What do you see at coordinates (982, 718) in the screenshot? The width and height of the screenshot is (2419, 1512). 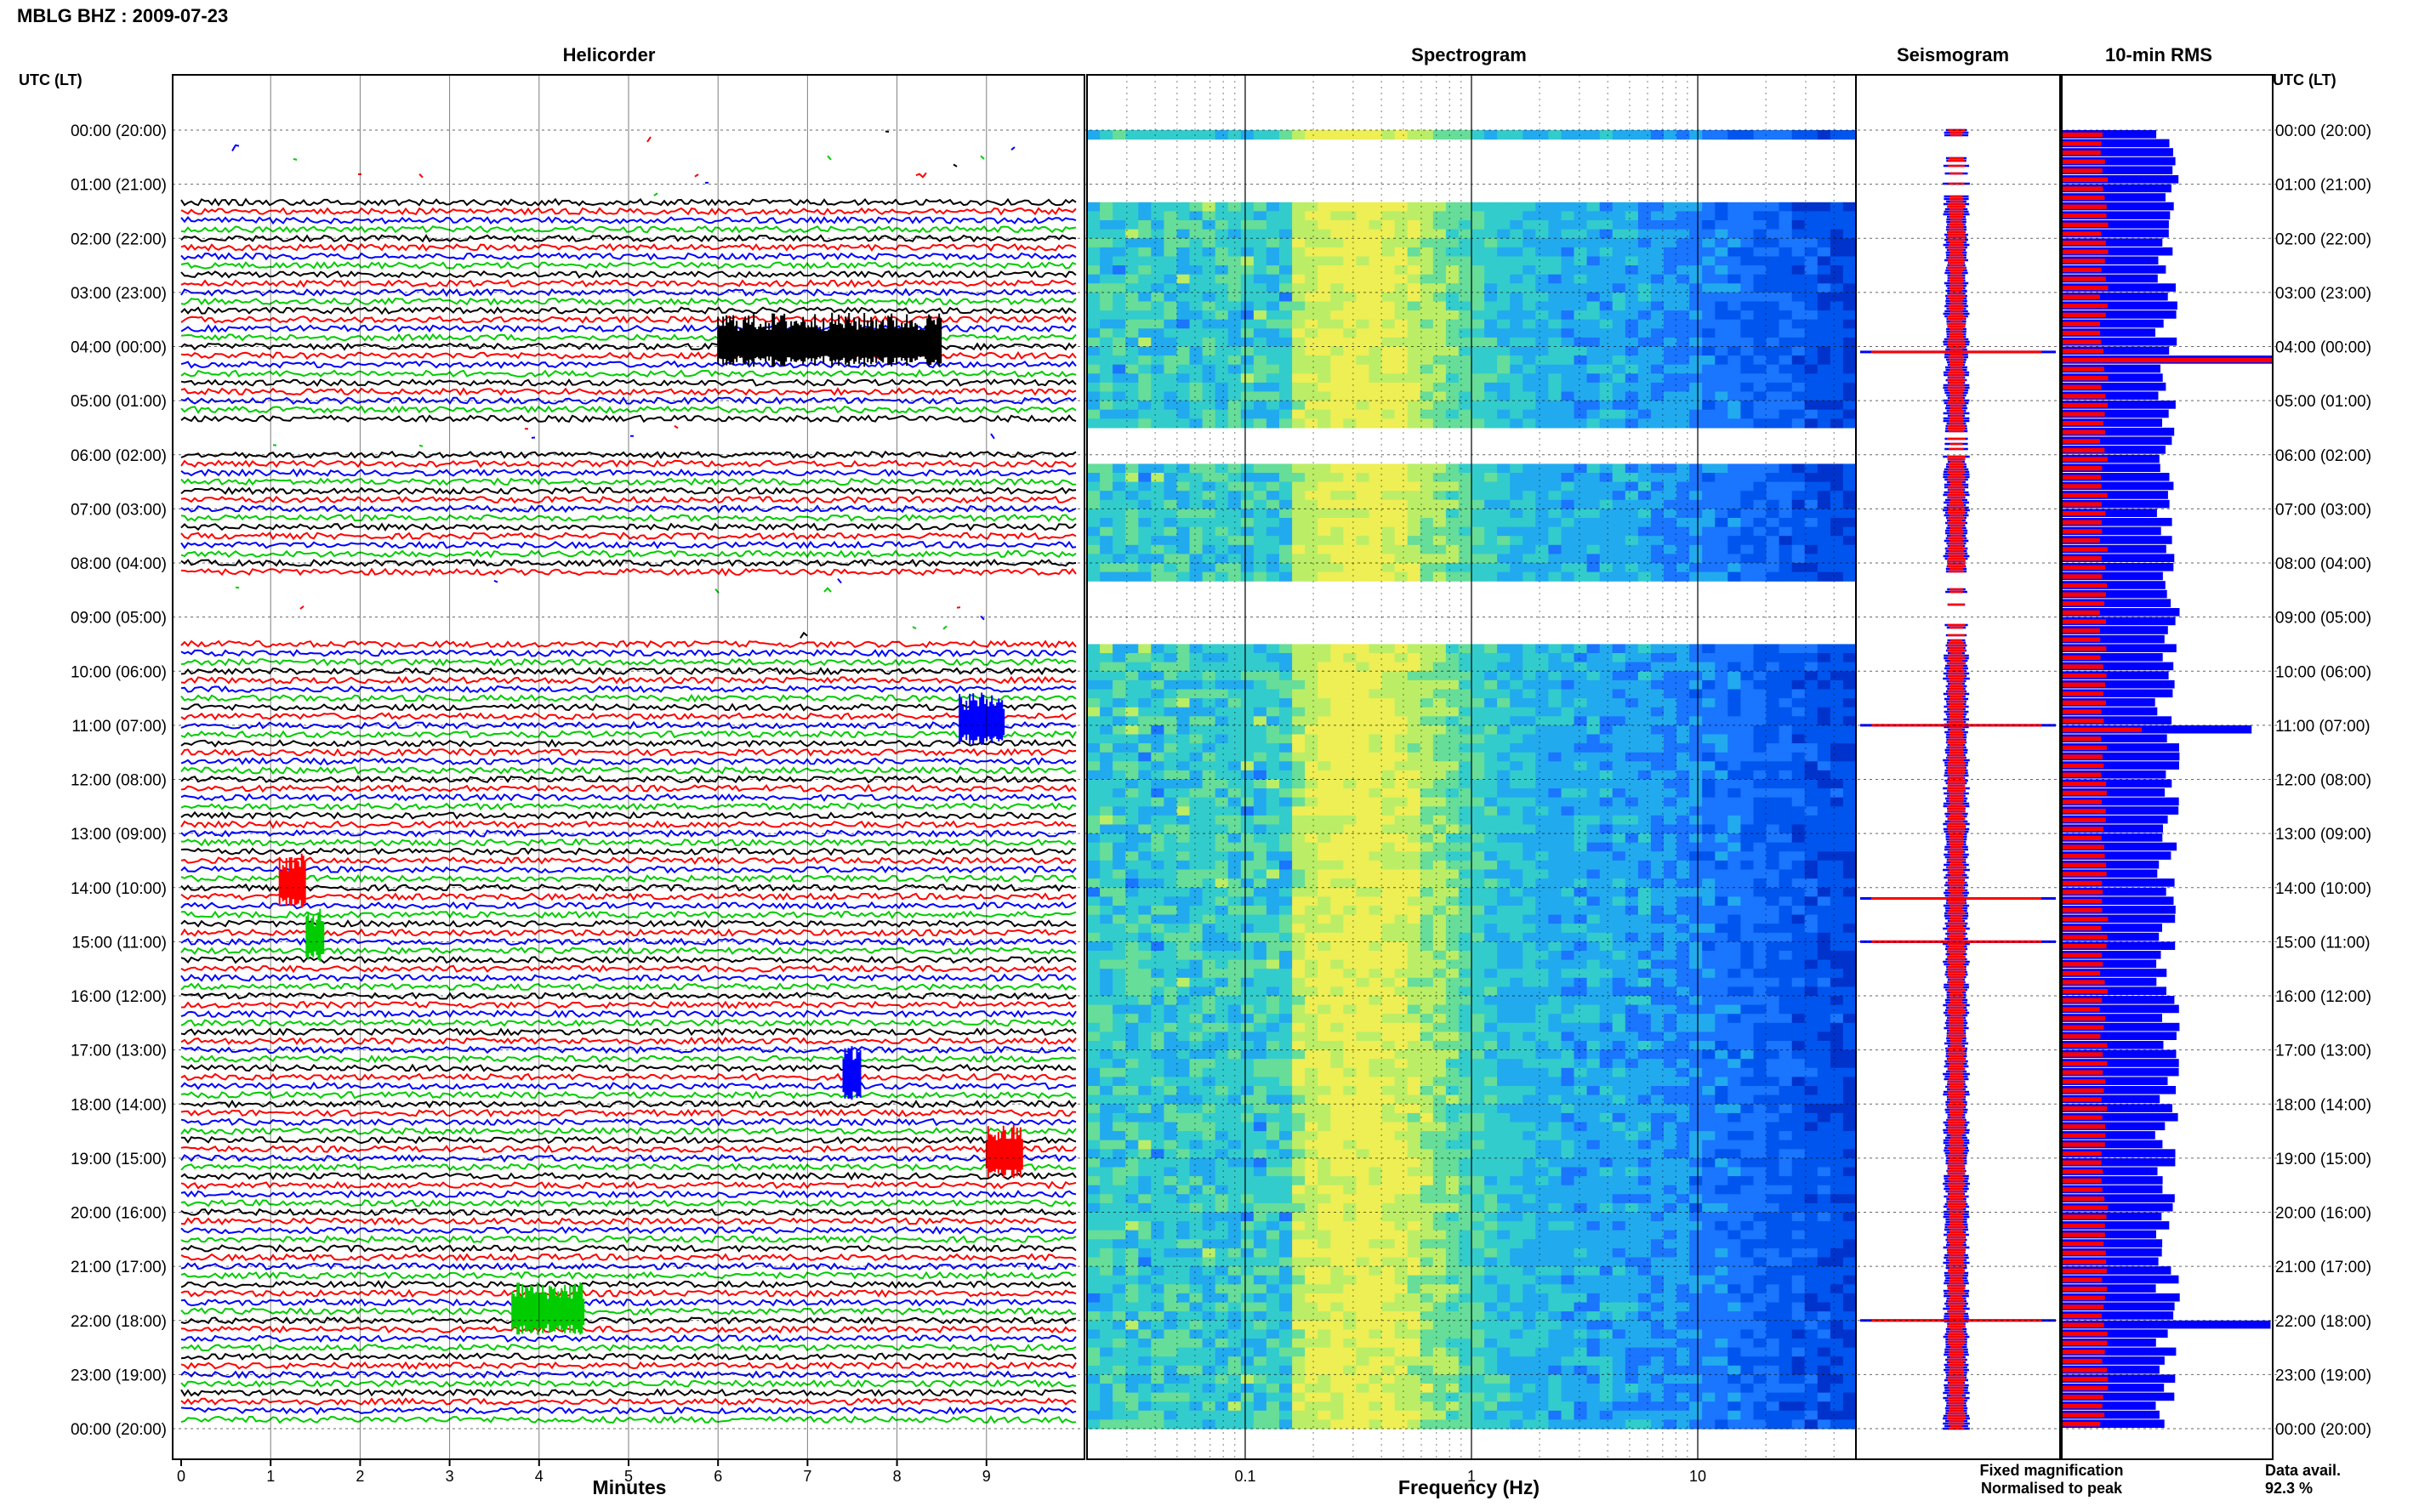 I see `helicorder-event` at bounding box center [982, 718].